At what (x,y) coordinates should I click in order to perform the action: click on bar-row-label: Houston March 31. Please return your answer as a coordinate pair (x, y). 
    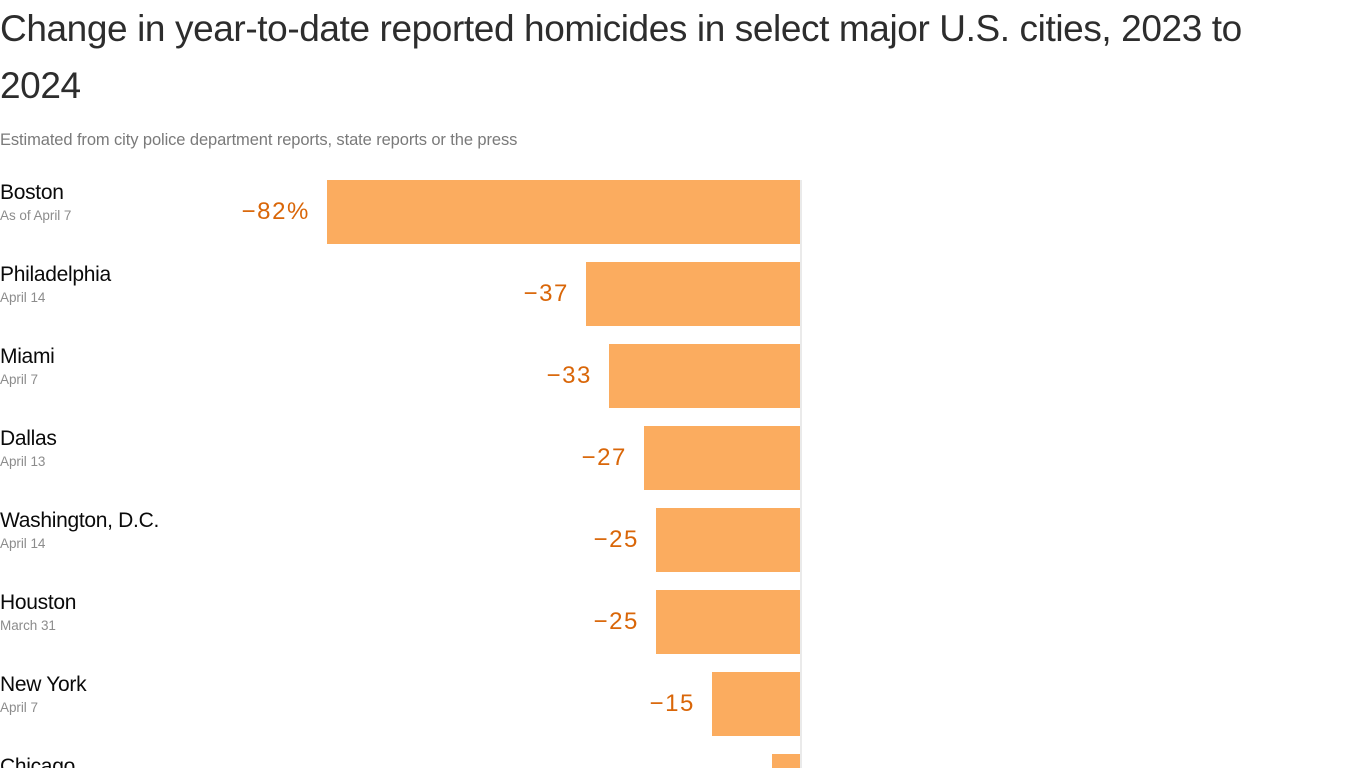
    Looking at the image, I should click on (107, 612).